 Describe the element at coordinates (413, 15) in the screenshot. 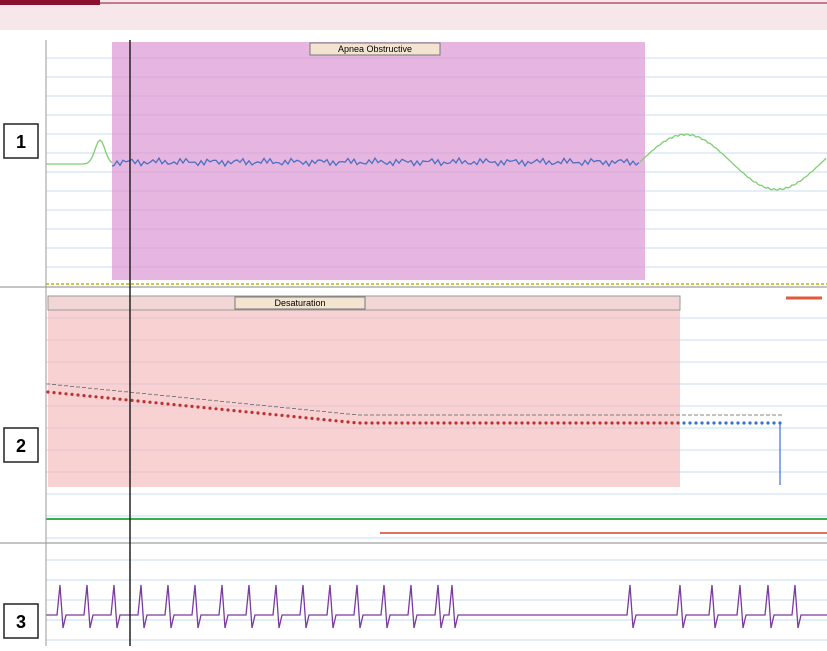

I see `top-band` at that location.